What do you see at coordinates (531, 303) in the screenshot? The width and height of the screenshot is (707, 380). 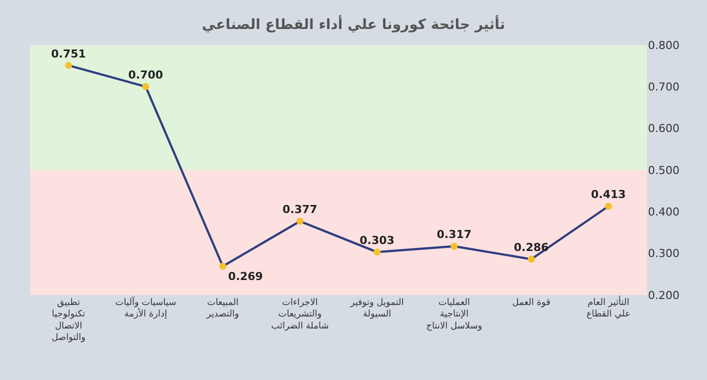 I see `x-tick-label: قوة العمل` at bounding box center [531, 303].